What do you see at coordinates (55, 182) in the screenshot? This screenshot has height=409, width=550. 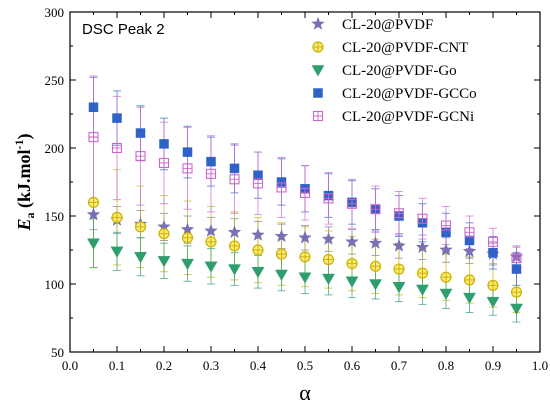 I see `y-tick-labels: 50 100 150 200 250 300` at bounding box center [55, 182].